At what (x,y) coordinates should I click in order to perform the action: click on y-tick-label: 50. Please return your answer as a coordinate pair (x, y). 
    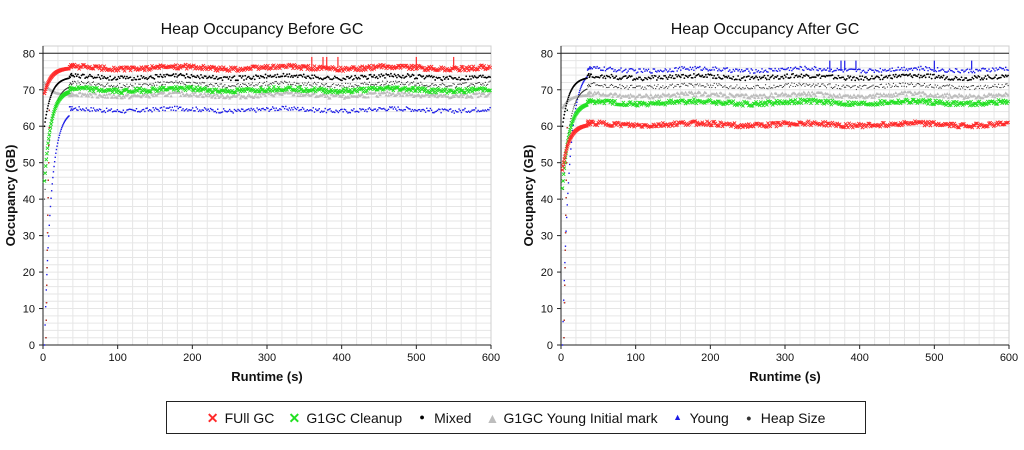
    Looking at the image, I should click on (547, 164).